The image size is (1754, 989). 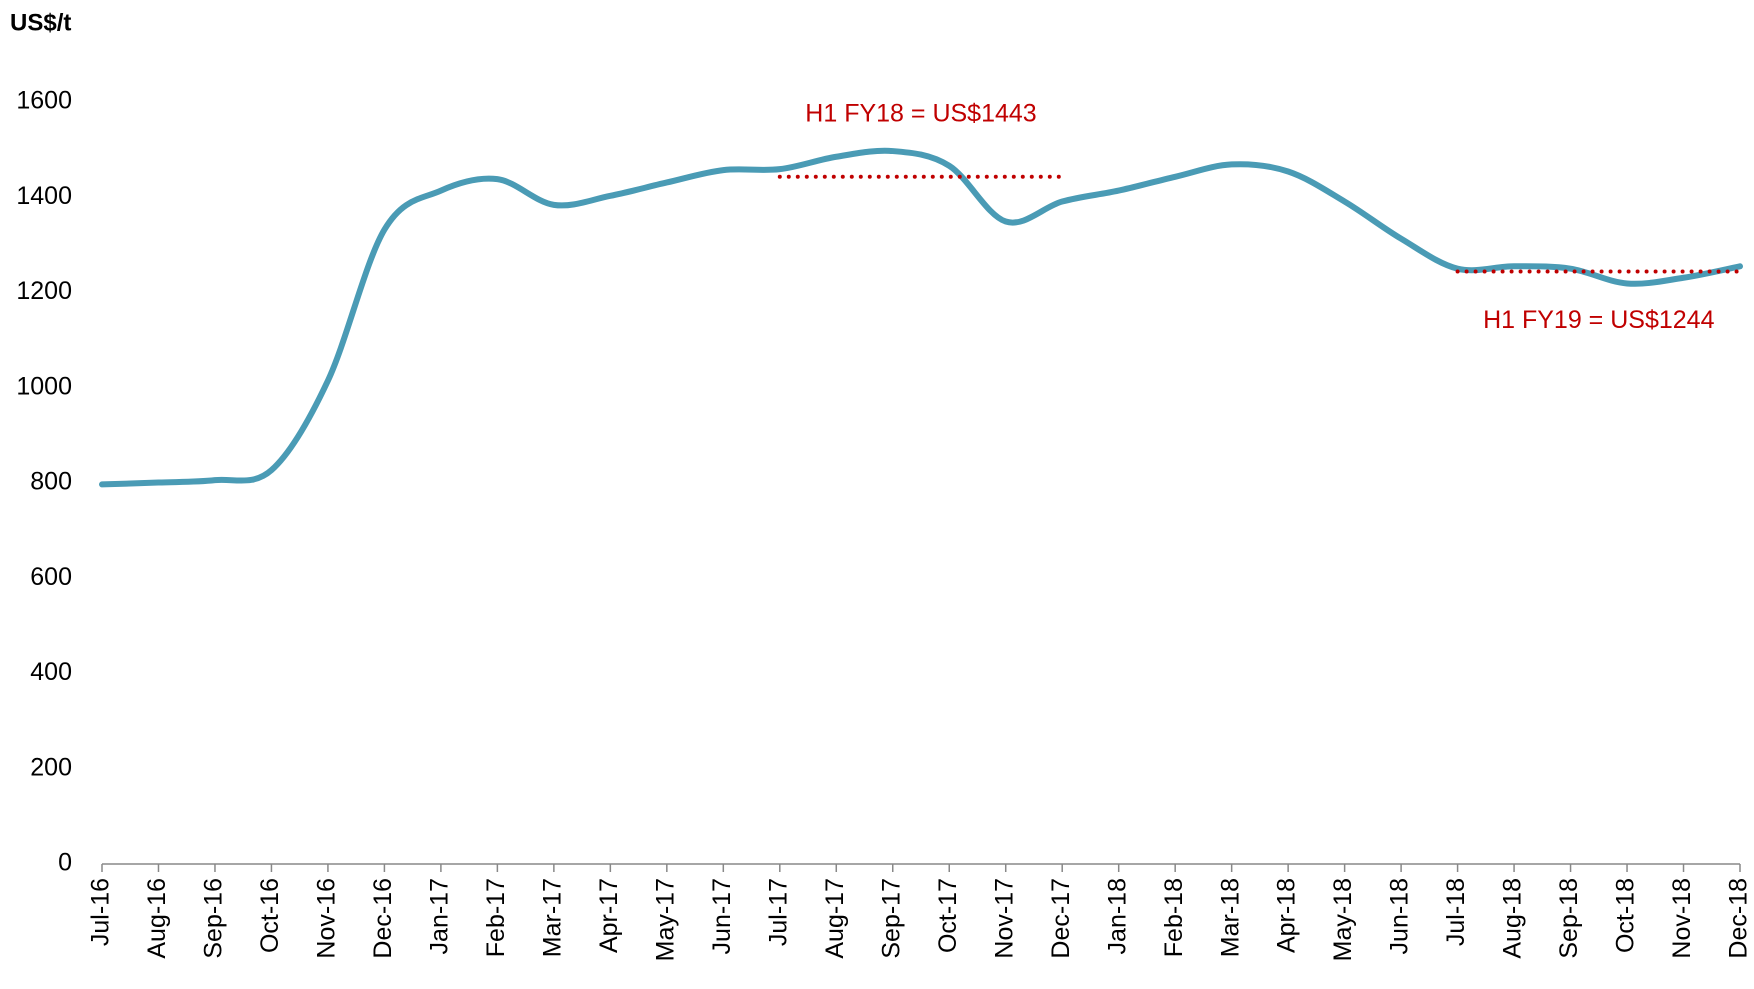 I want to click on x-tick-label: May-18, so click(x=1343, y=919).